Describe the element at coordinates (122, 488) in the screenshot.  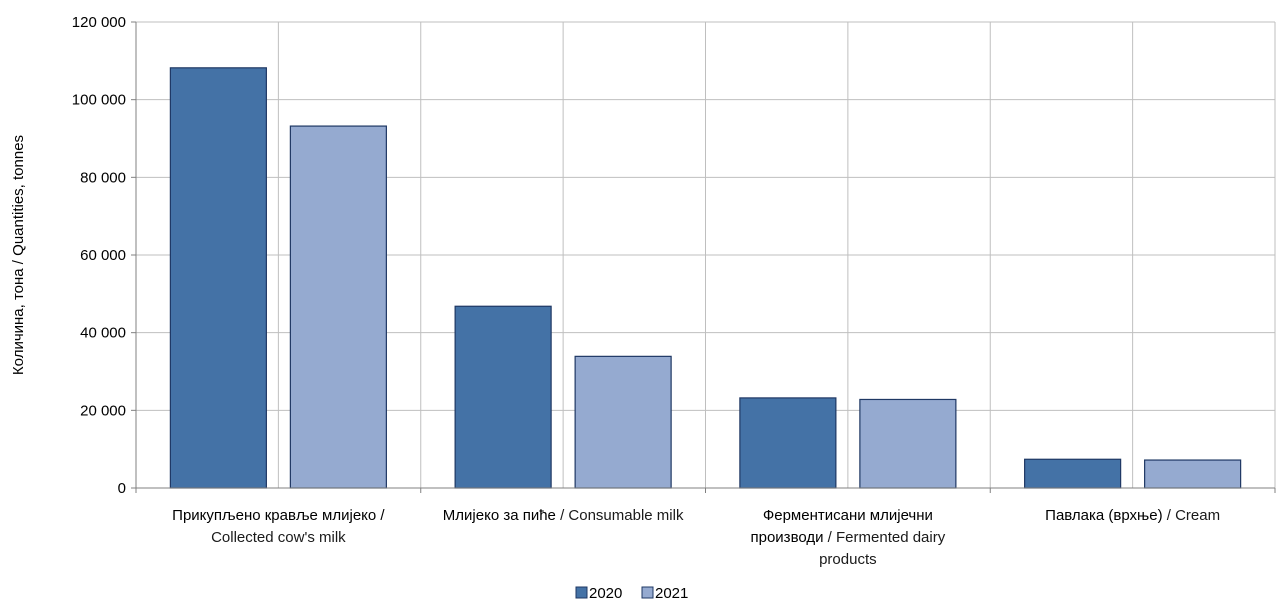
I see `y-tick-label: 0` at that location.